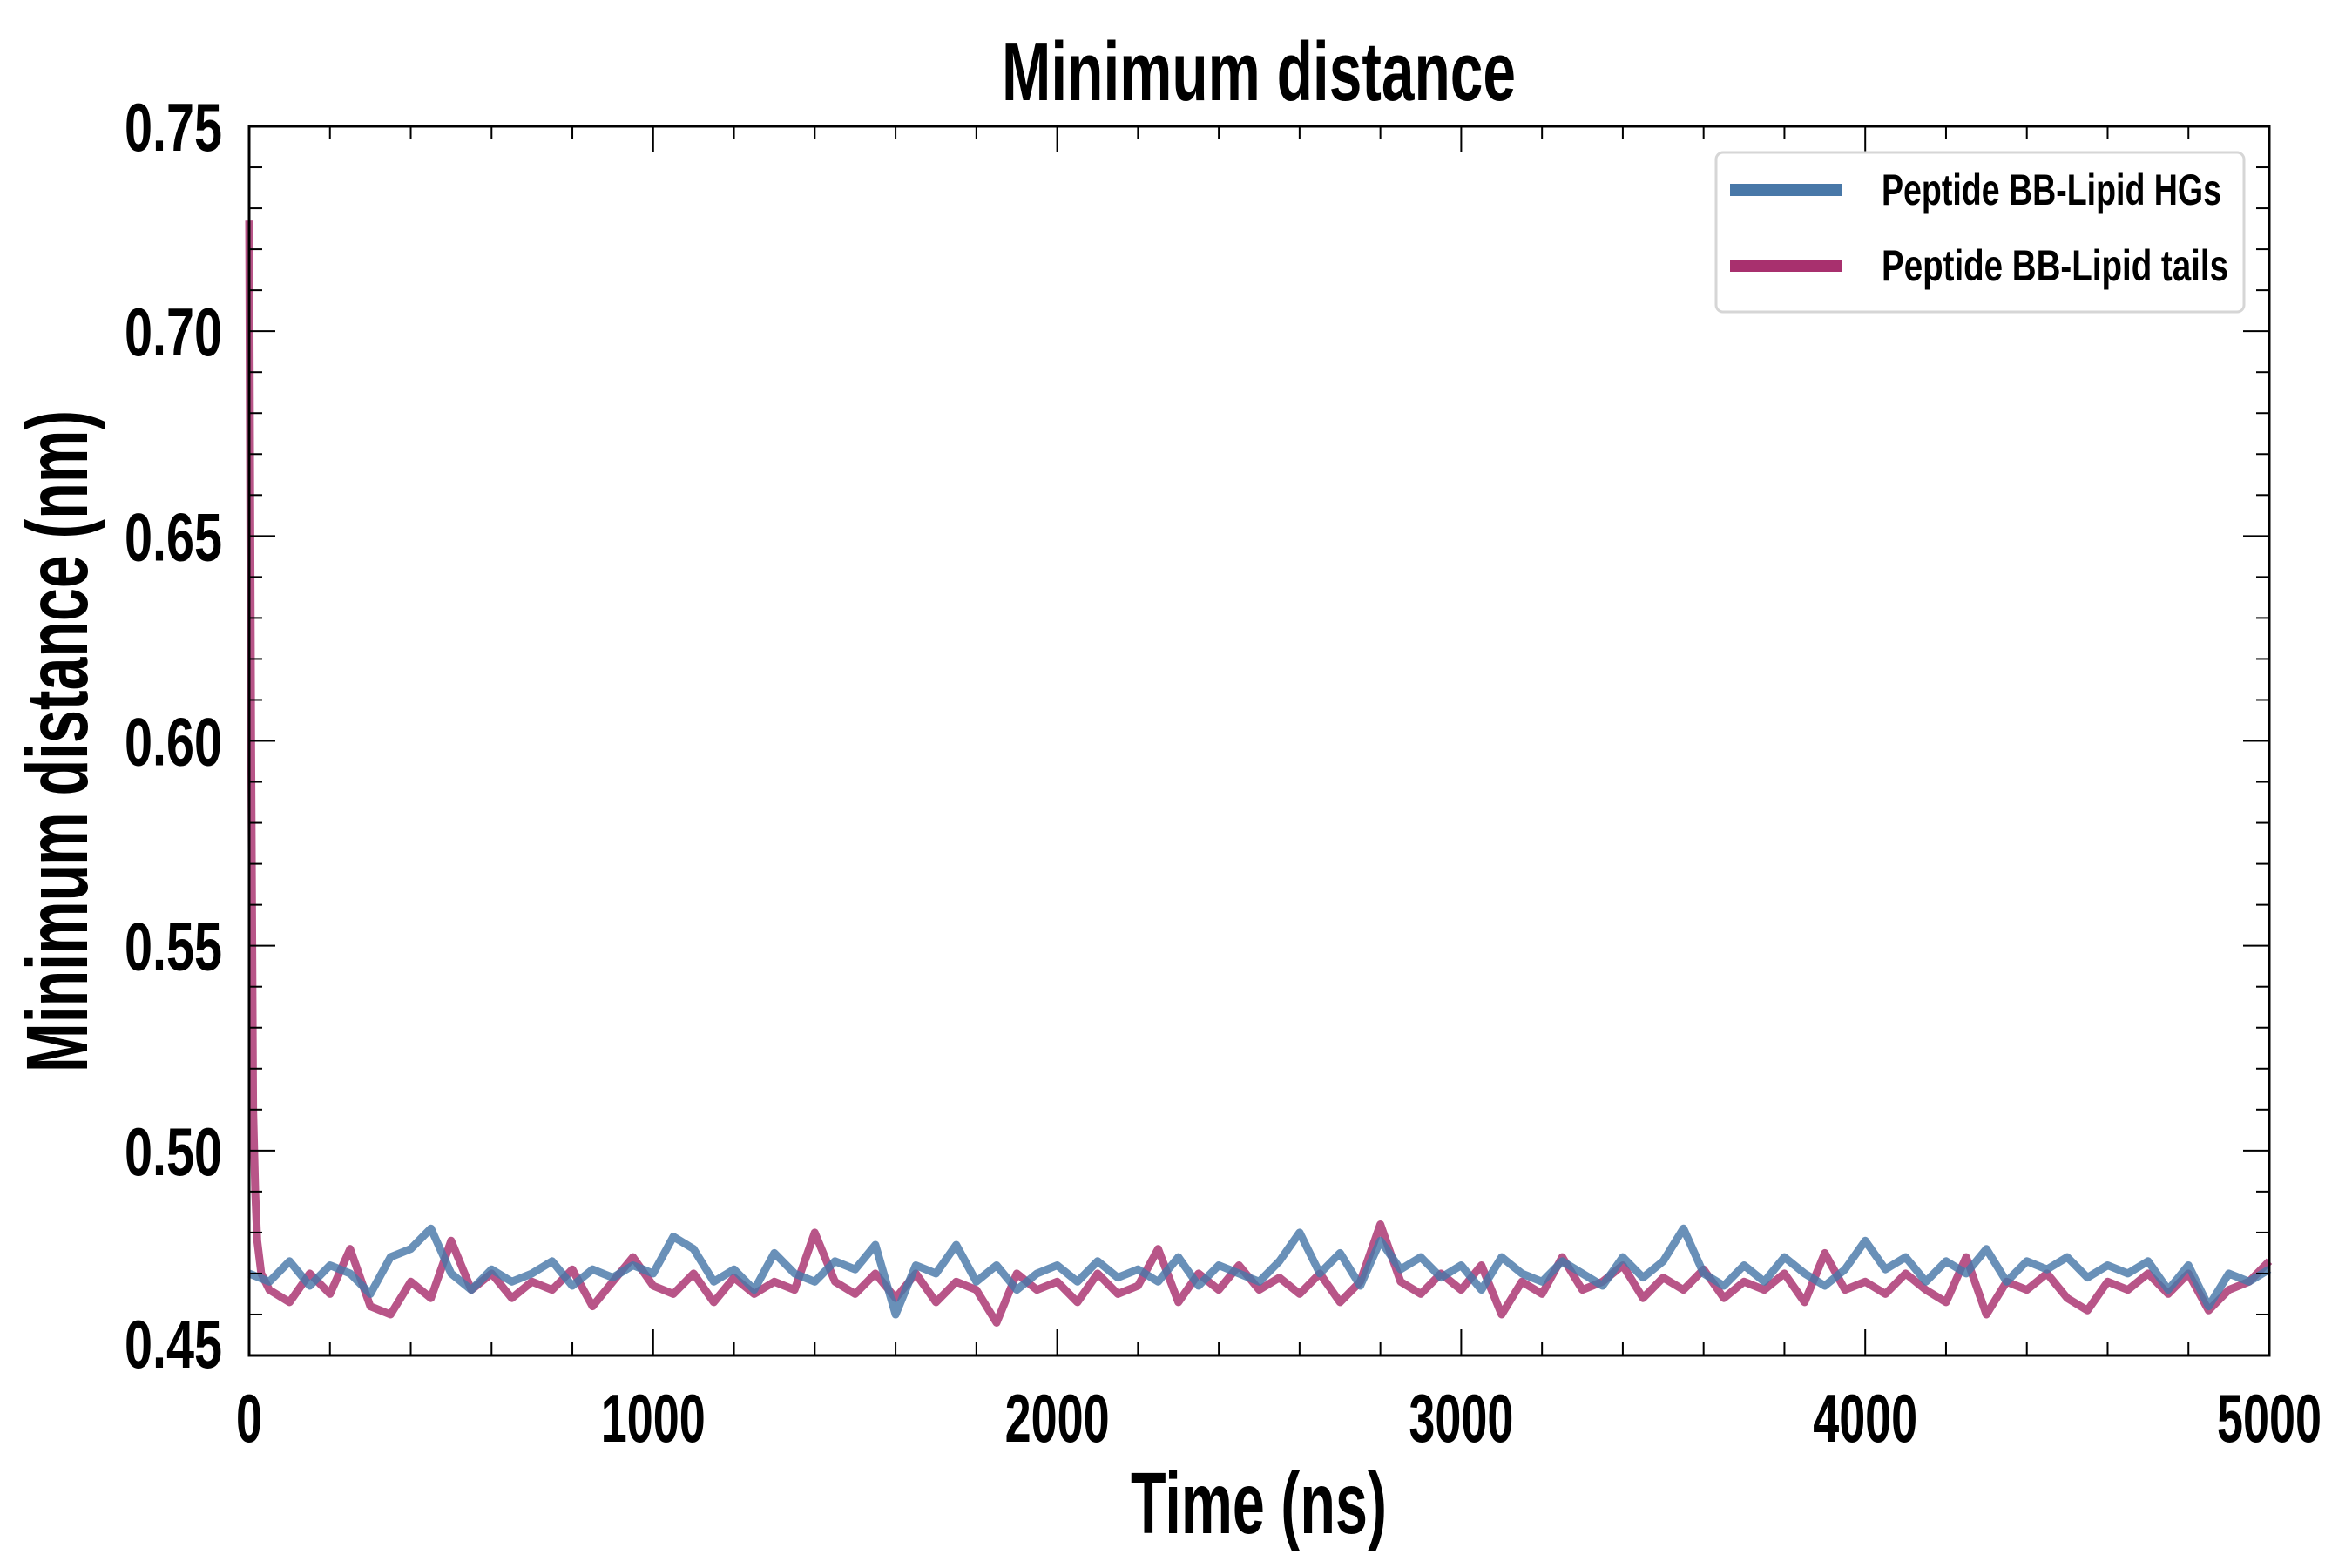 This screenshot has height=1568, width=2352. Describe the element at coordinates (1057, 1418) in the screenshot. I see `x-tick-label: 2000` at that location.